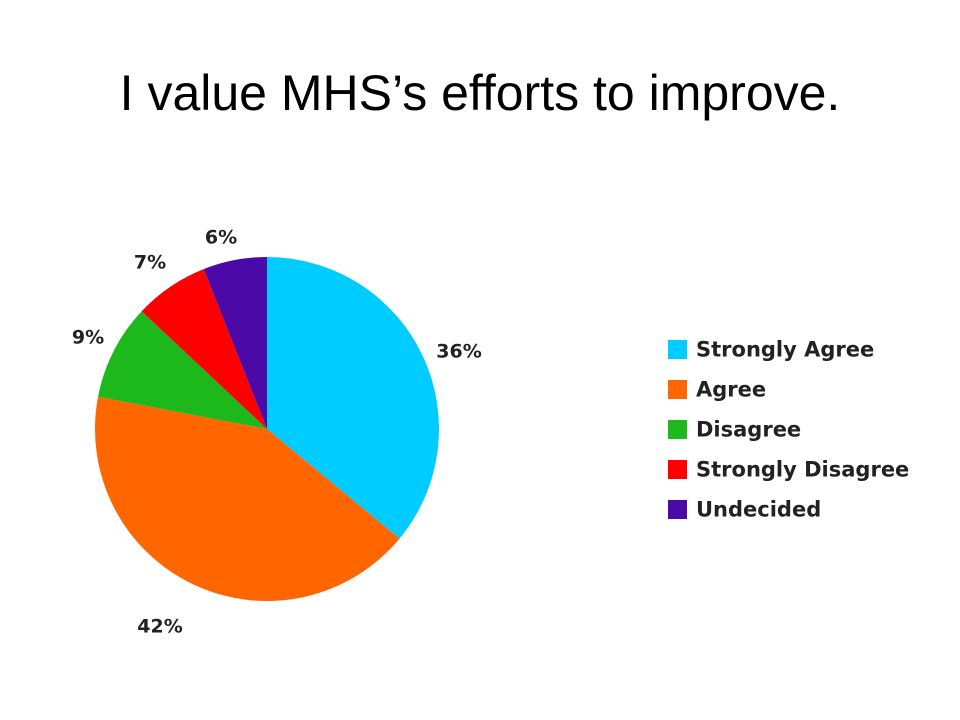 The width and height of the screenshot is (960, 720). I want to click on pie-slice-disagree, so click(182, 370).